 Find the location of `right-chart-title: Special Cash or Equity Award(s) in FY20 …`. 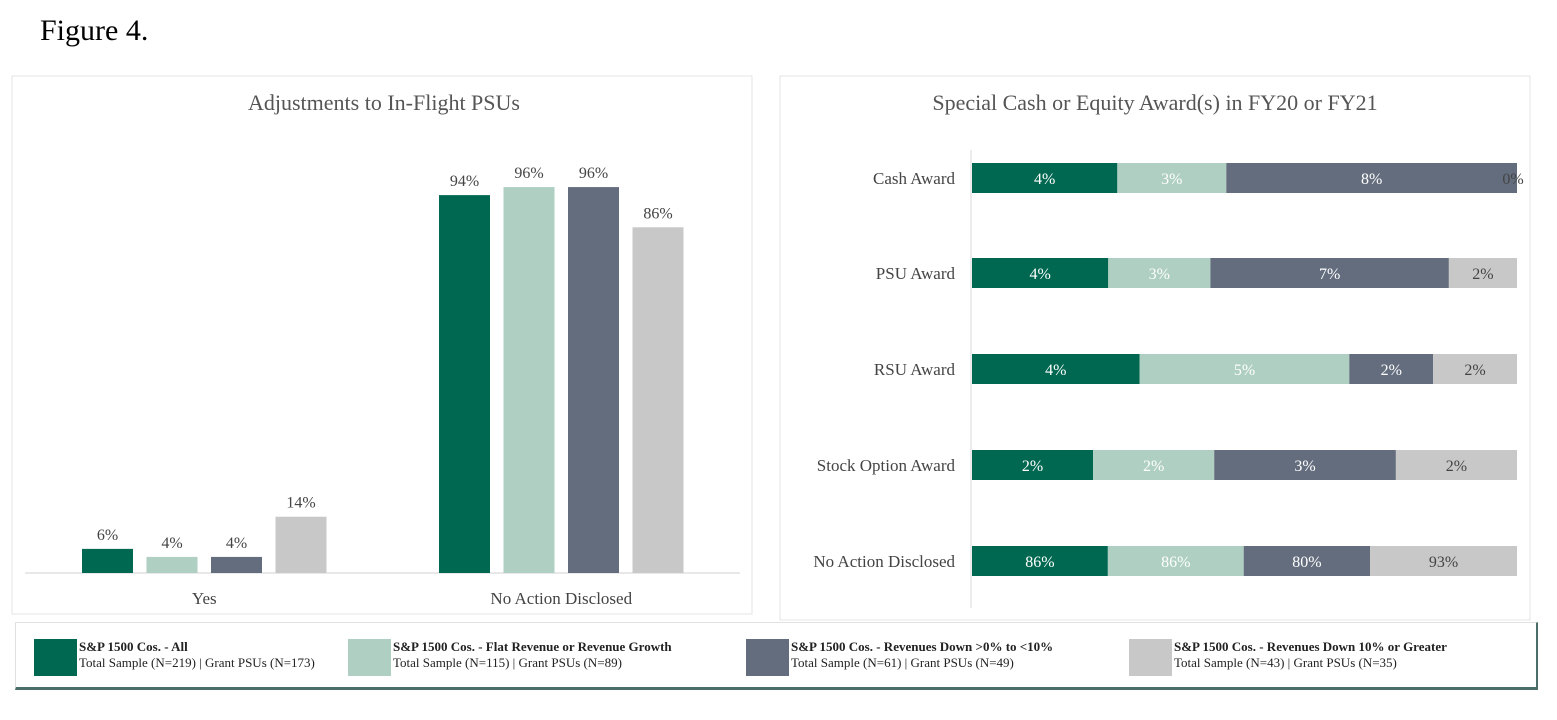

right-chart-title: Special Cash or Equity Award(s) in FY20 … is located at coordinates (1154, 102).